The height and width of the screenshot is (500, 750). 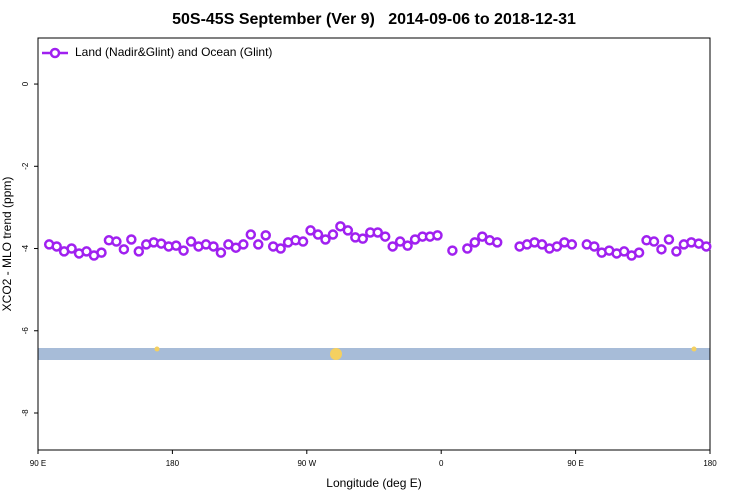 I want to click on y-tick-label: -6, so click(x=25, y=331).